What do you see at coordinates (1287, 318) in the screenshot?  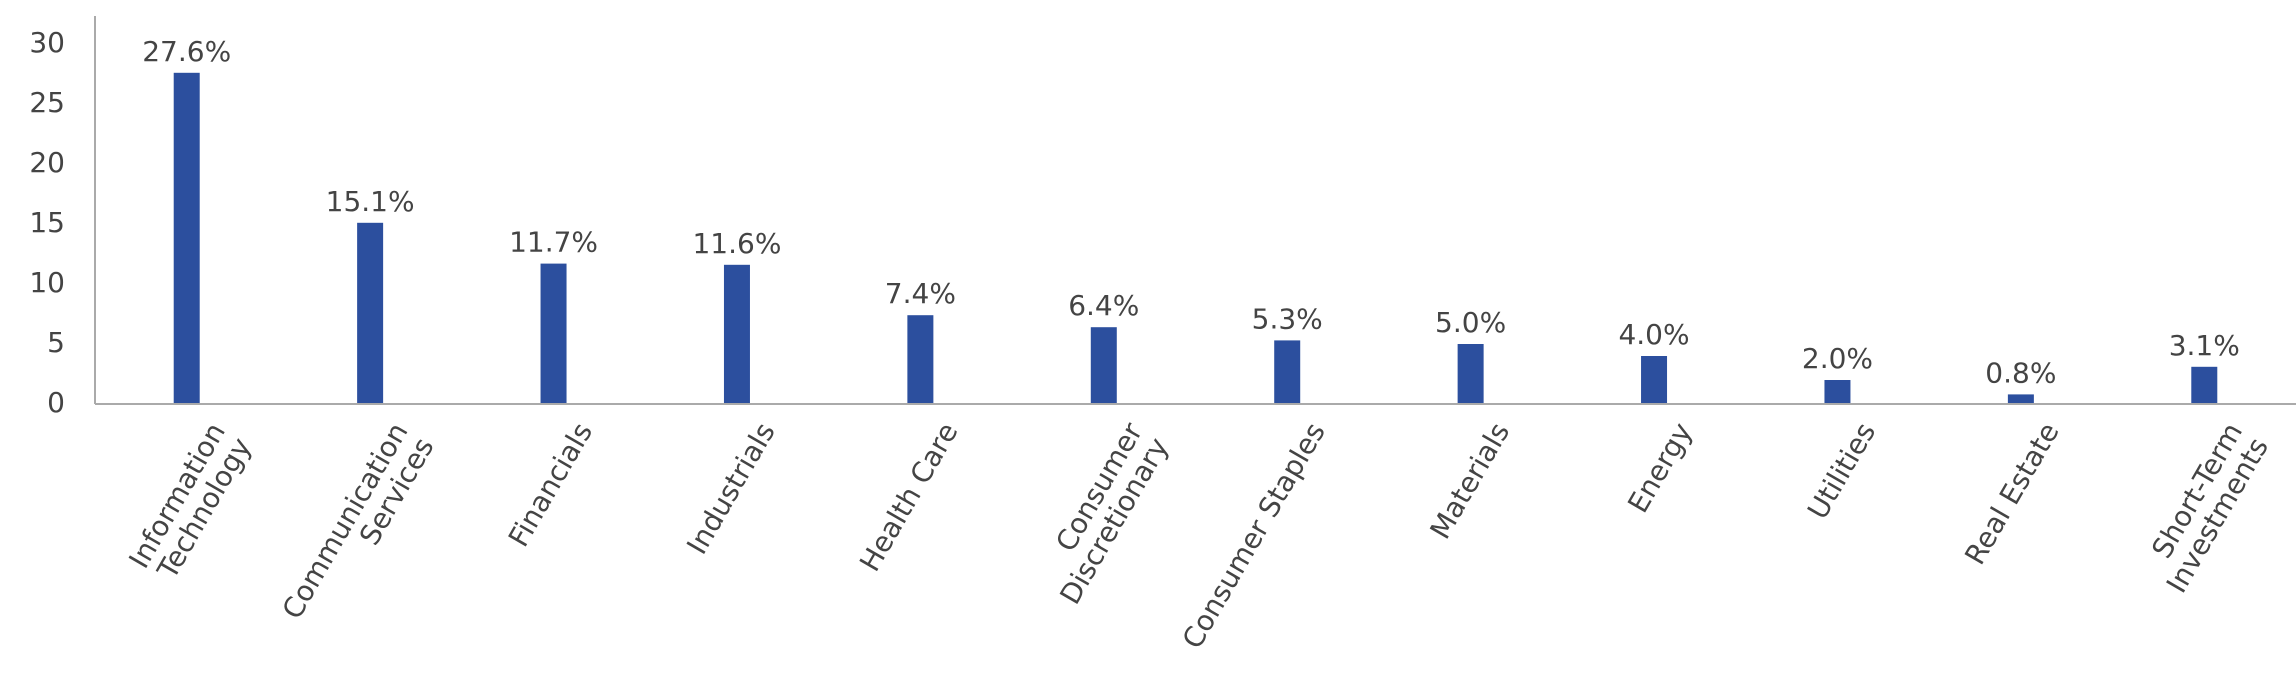 I see `value-label: 5.3%` at bounding box center [1287, 318].